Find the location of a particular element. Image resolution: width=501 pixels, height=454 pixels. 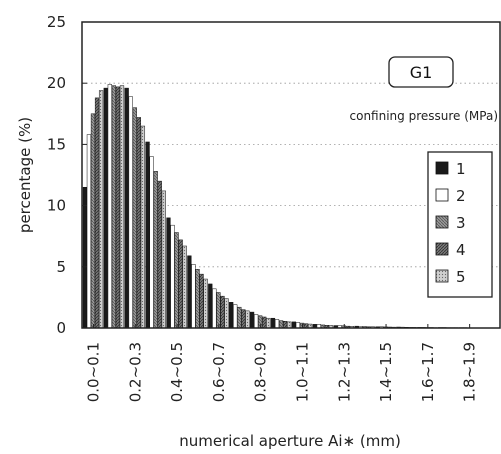

y-axis-ticks: 0 5 10 15 20 25 is located at coordinates (67, 175).